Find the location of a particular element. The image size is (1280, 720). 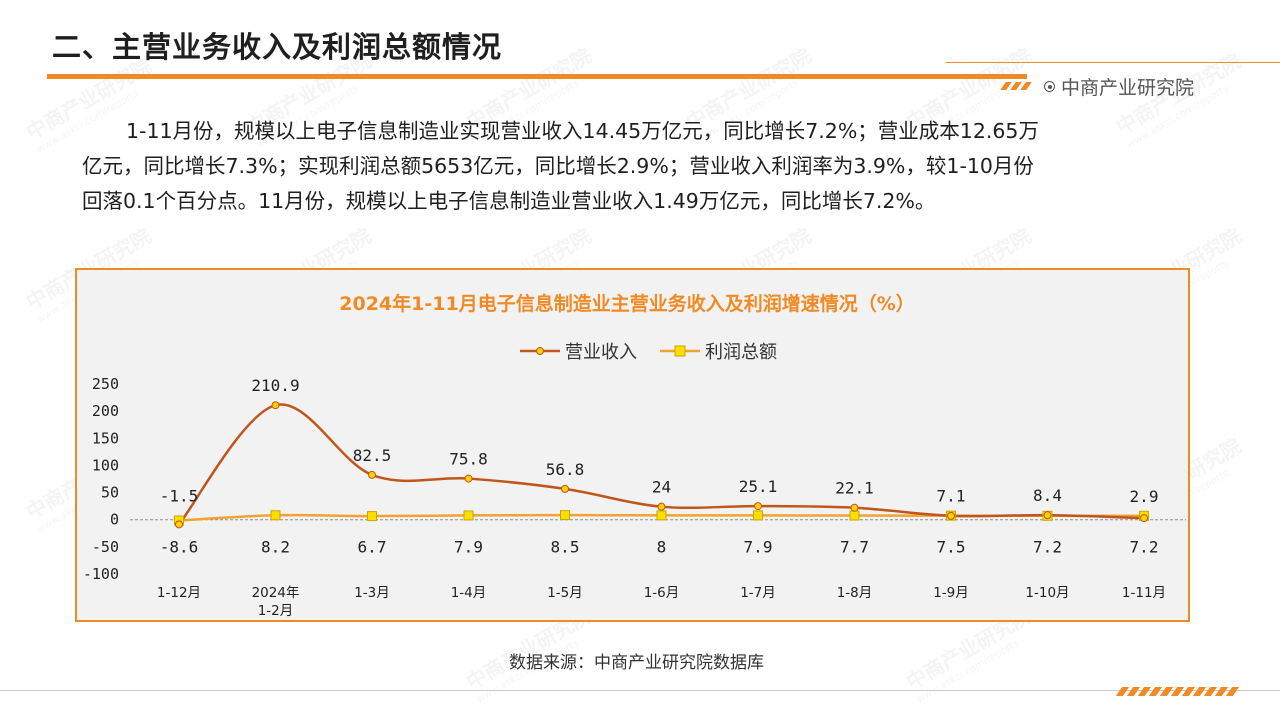

data-label-top: 75.8 is located at coordinates (468, 459).